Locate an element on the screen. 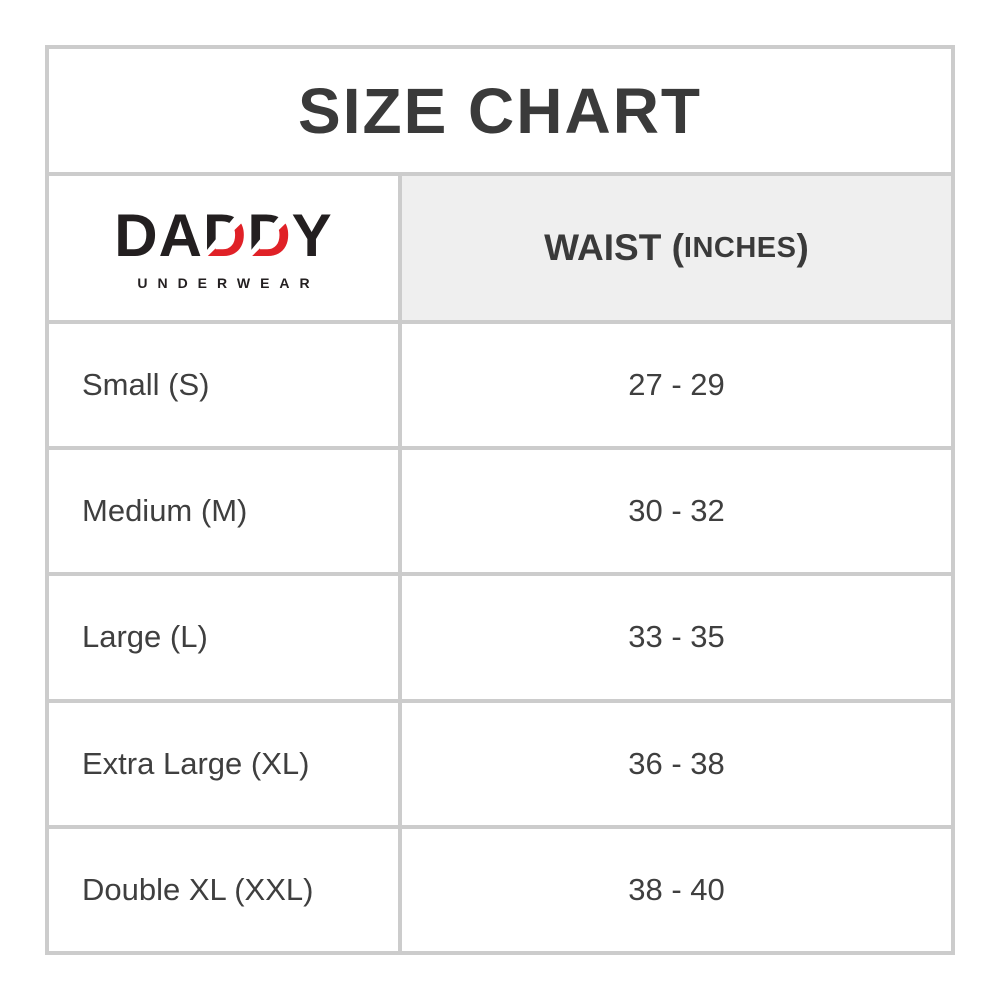 The width and height of the screenshot is (1000, 1000). waist-value-medium: 30 - 32 is located at coordinates (676, 511).